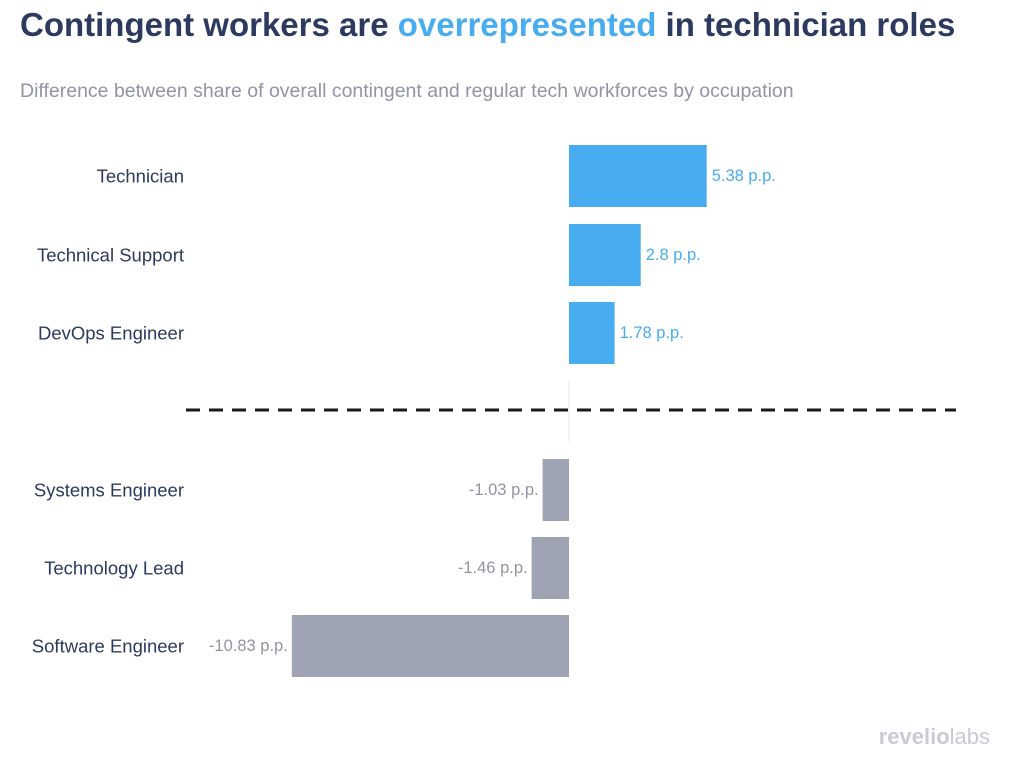 This screenshot has height=766, width=1010. I want to click on bar-technician, so click(638, 176).